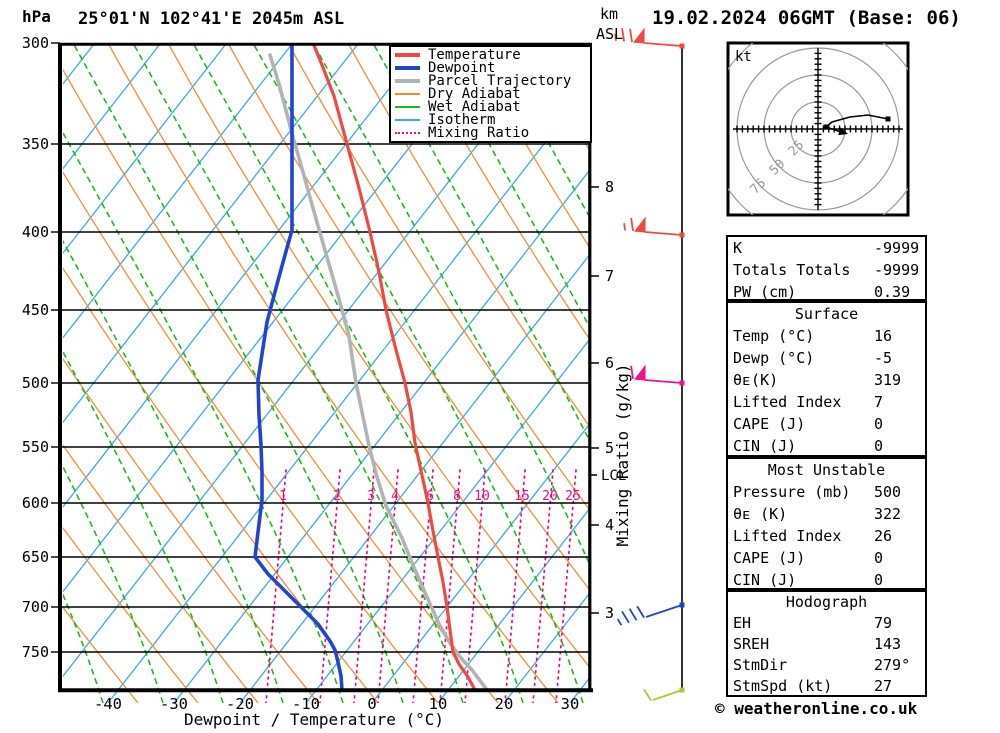 The width and height of the screenshot is (1000, 733). I want to click on mixing-ratio-value: 10, so click(482, 496).